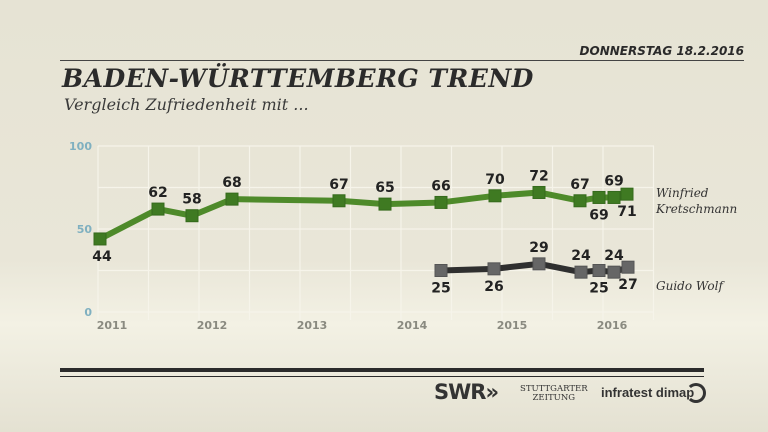 The image size is (768, 432). I want to click on x-tick-label: 2013, so click(312, 325).